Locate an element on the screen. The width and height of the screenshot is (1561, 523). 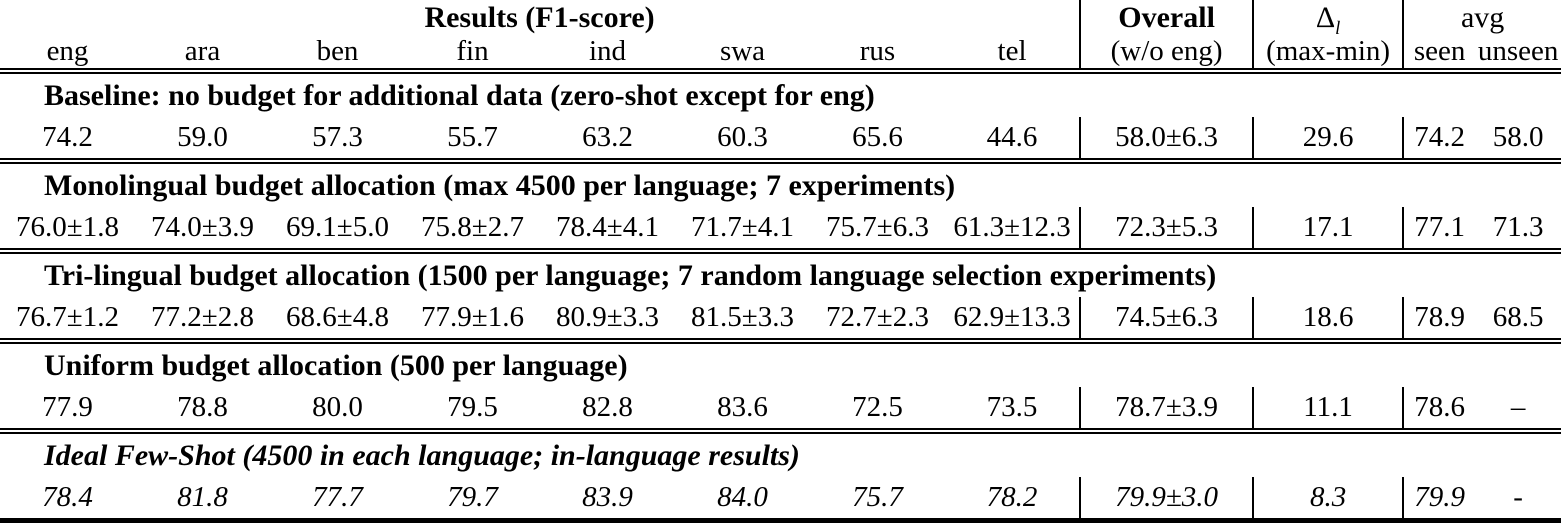
f1-cell-tel: 61.3±12.3 is located at coordinates (1013, 230).